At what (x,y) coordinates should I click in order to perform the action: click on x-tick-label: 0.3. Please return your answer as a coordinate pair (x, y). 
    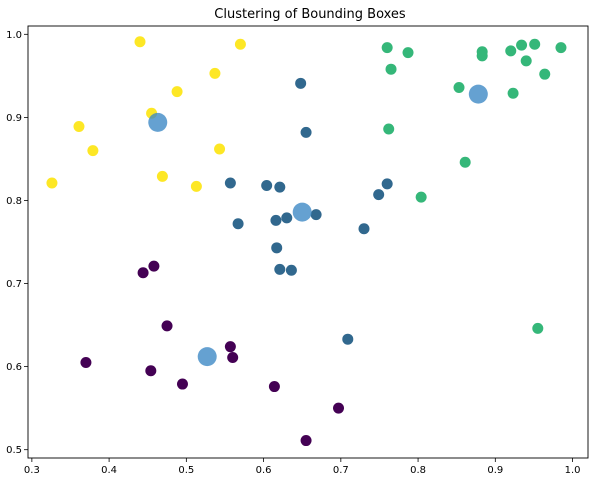
    Looking at the image, I should click on (32, 470).